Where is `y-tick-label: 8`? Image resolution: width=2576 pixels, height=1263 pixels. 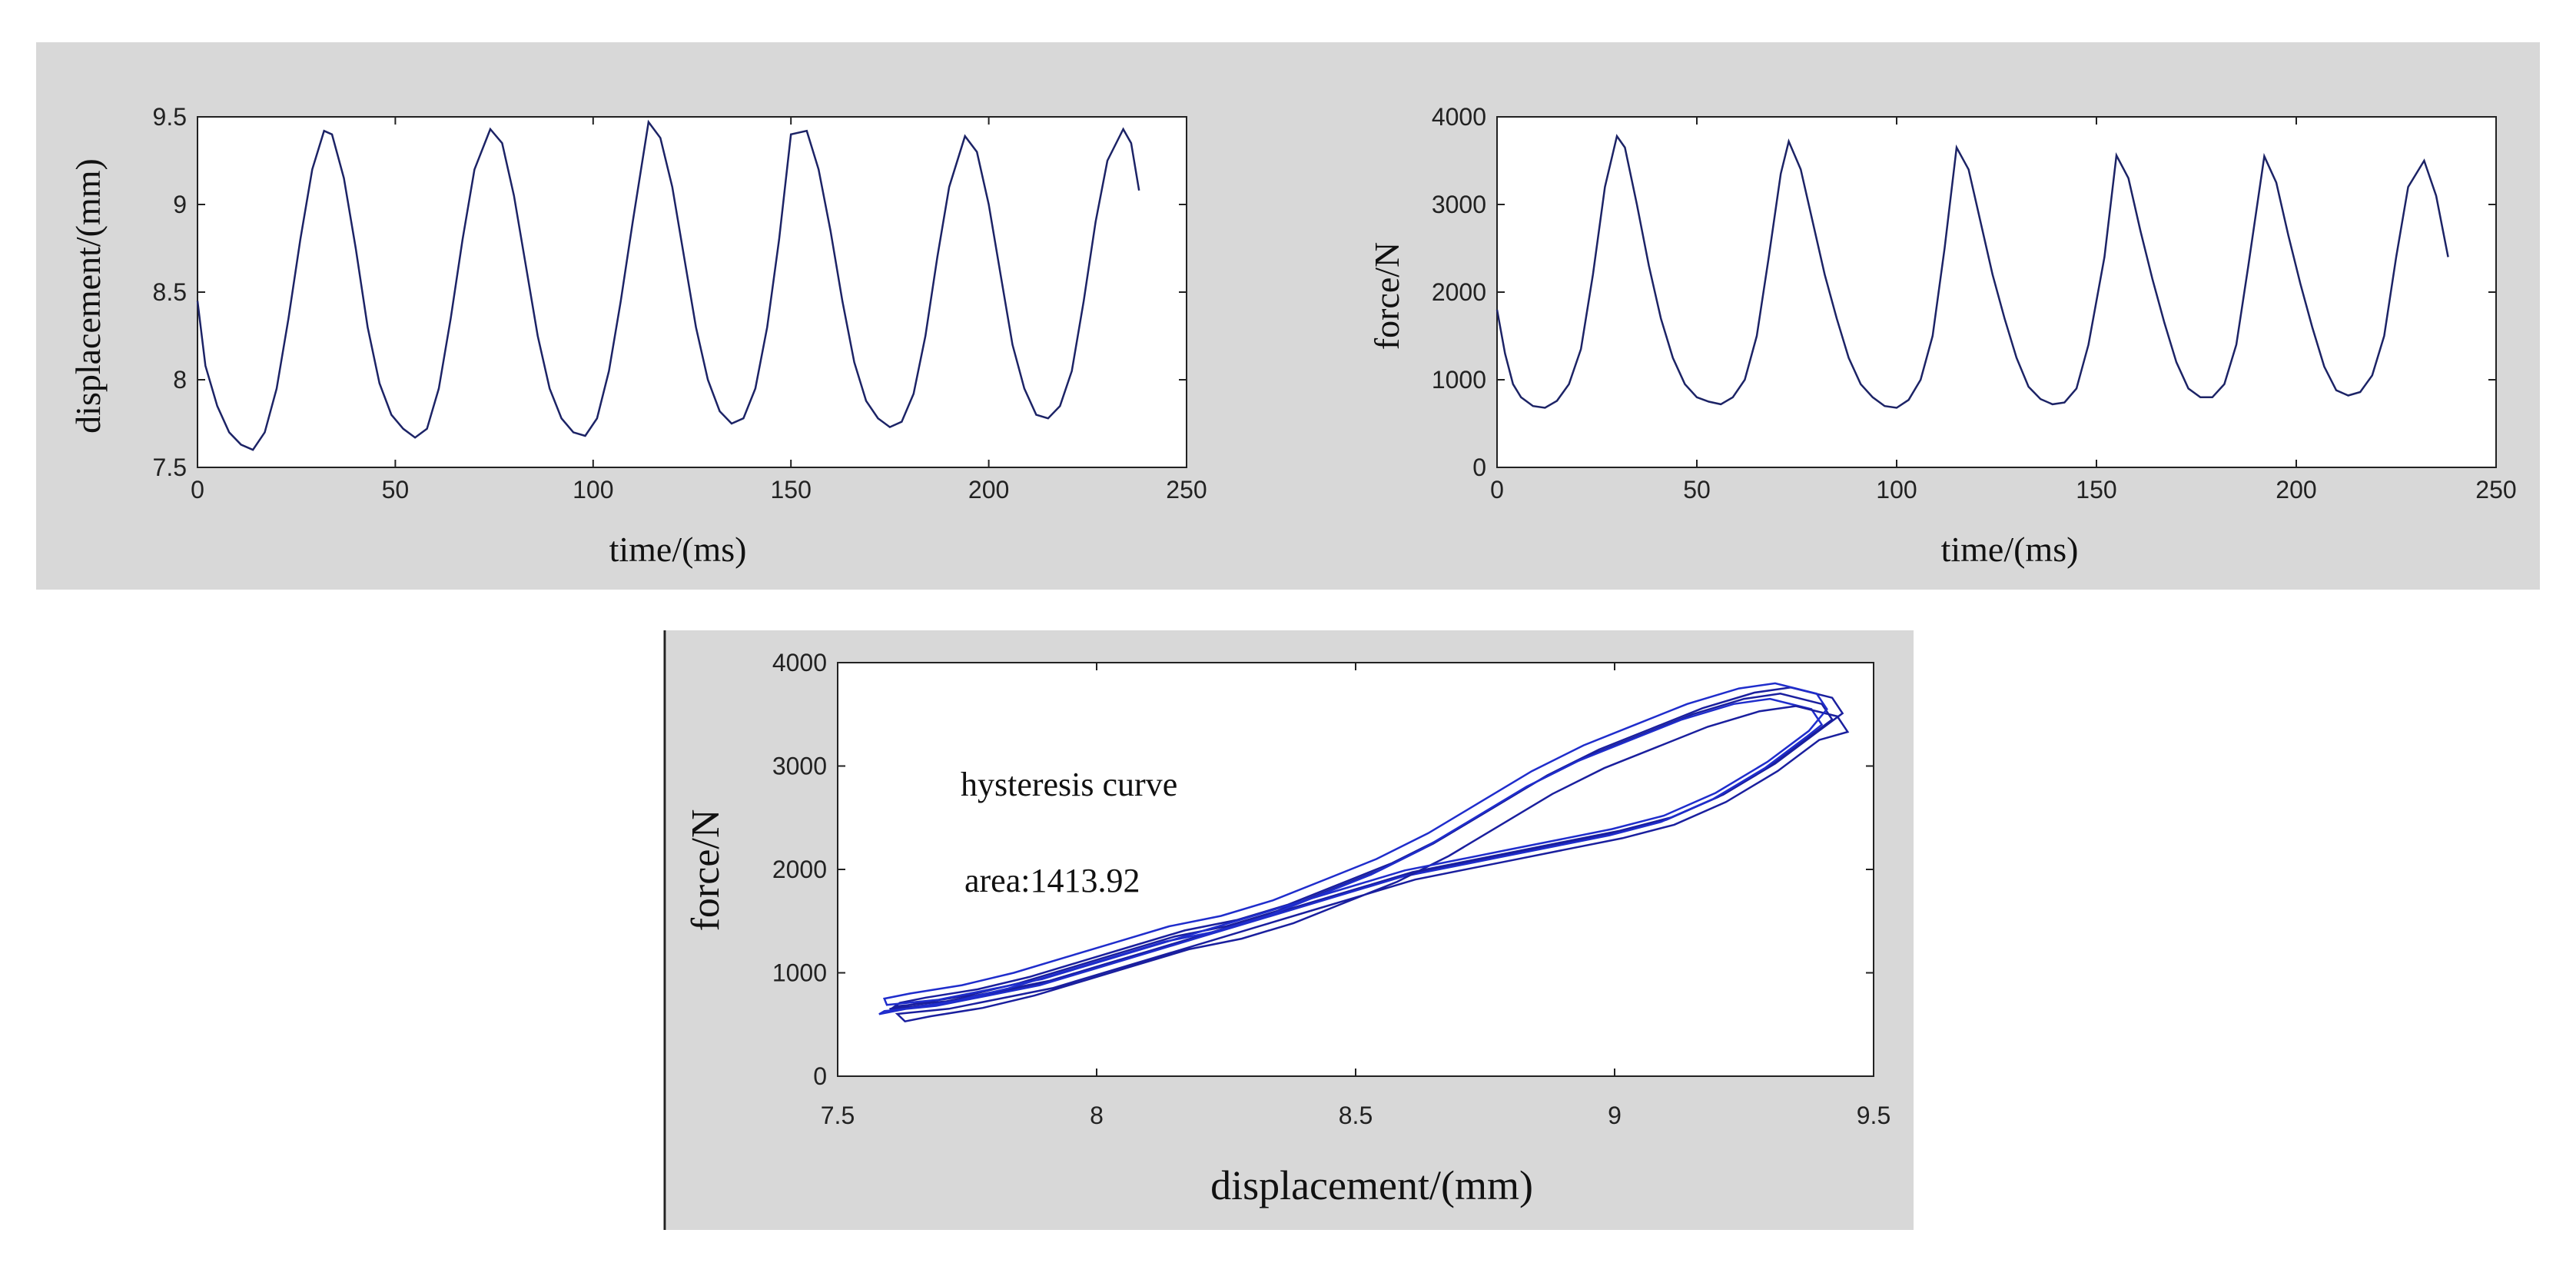
y-tick-label: 8 is located at coordinates (180, 380).